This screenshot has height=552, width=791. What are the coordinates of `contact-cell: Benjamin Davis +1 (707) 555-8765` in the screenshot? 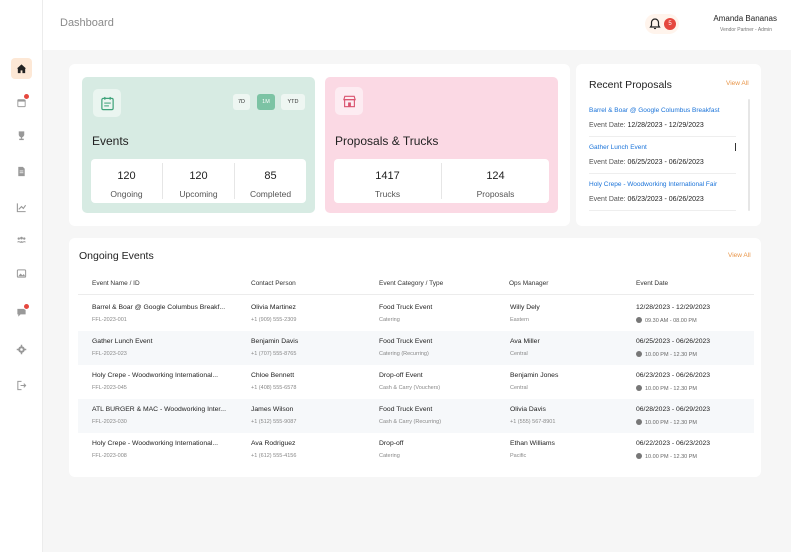 It's located at (274, 347).